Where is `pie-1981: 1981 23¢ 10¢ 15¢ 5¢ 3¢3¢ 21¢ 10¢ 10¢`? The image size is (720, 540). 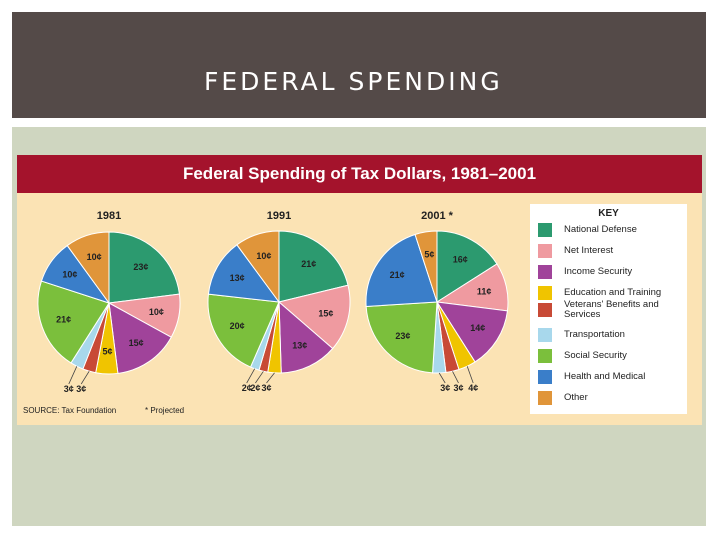
pie-1981: 1981 23¢ 10¢ 15¢ 5¢ 3¢3¢ 21¢ 10¢ 10¢ is located at coordinates (109, 302).